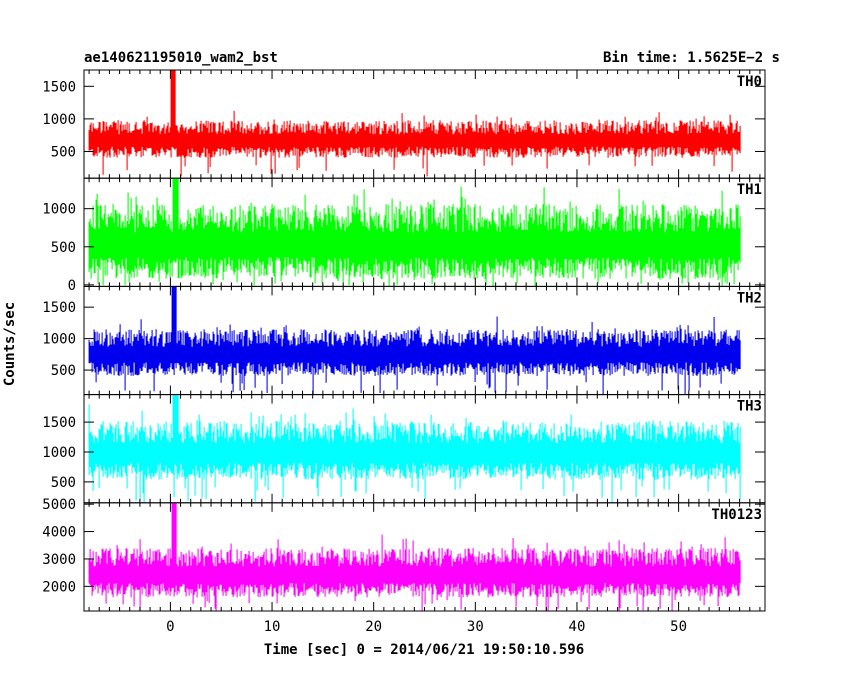  What do you see at coordinates (414, 340) in the screenshot?
I see `series-trace-th2` at bounding box center [414, 340].